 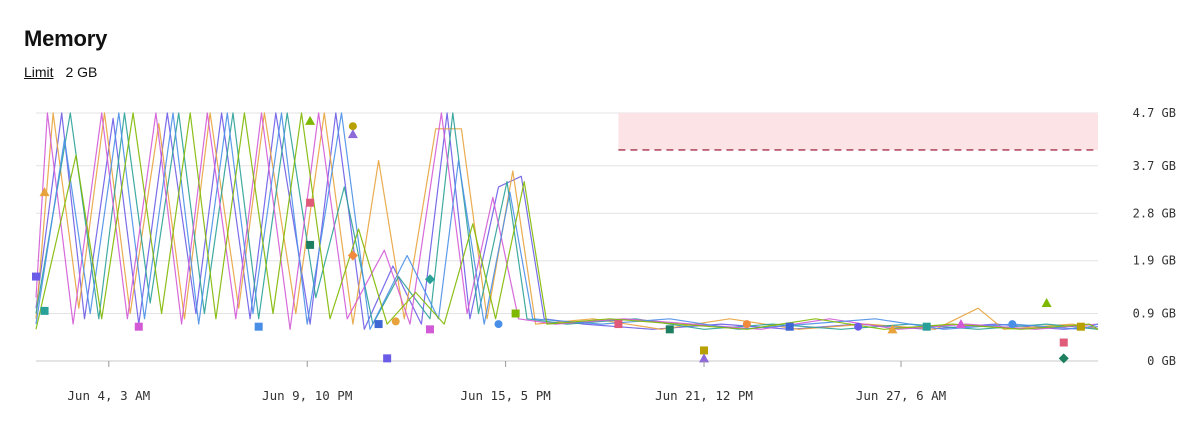 I want to click on y-tick-label: 2.8 GB, so click(x=1154, y=213).